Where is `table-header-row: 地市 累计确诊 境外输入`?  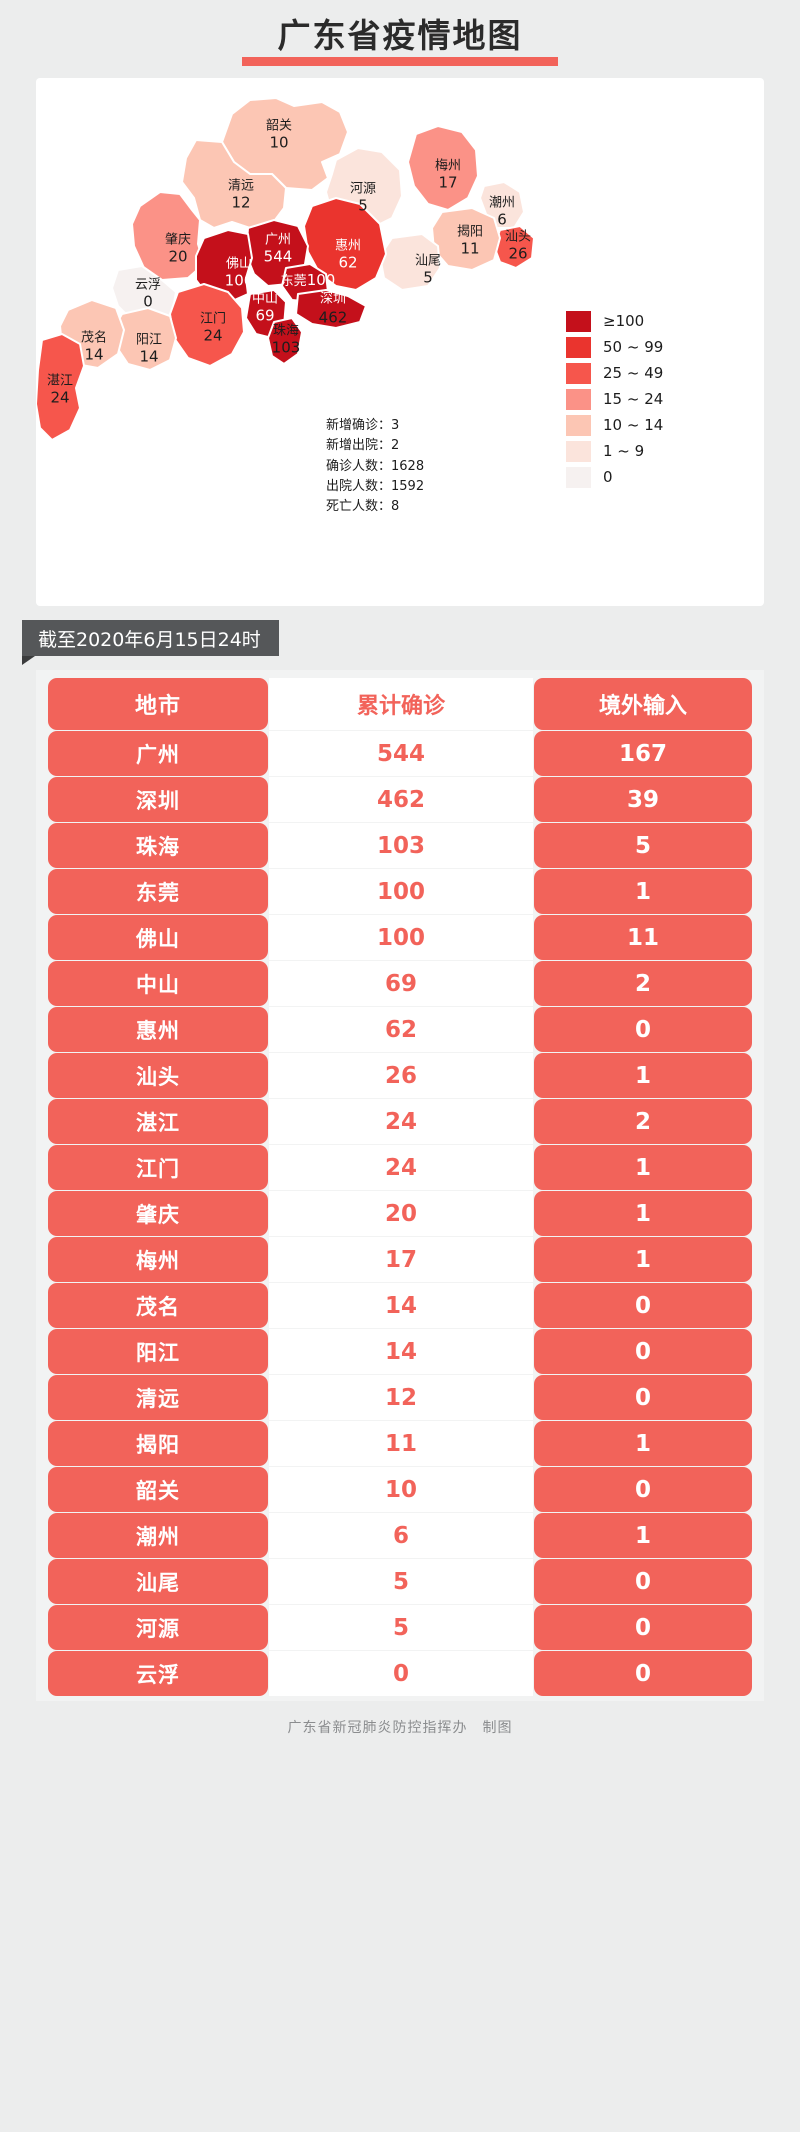
table-header-row: 地市 累计确诊 境外输入 is located at coordinates (400, 704).